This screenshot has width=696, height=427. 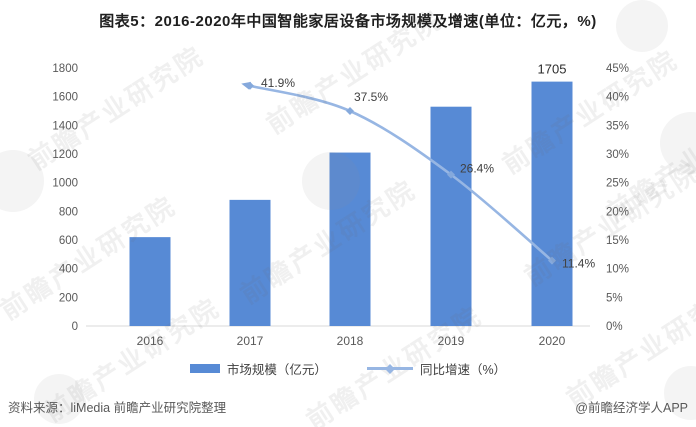 I want to click on bar-2016, so click(x=150, y=281).